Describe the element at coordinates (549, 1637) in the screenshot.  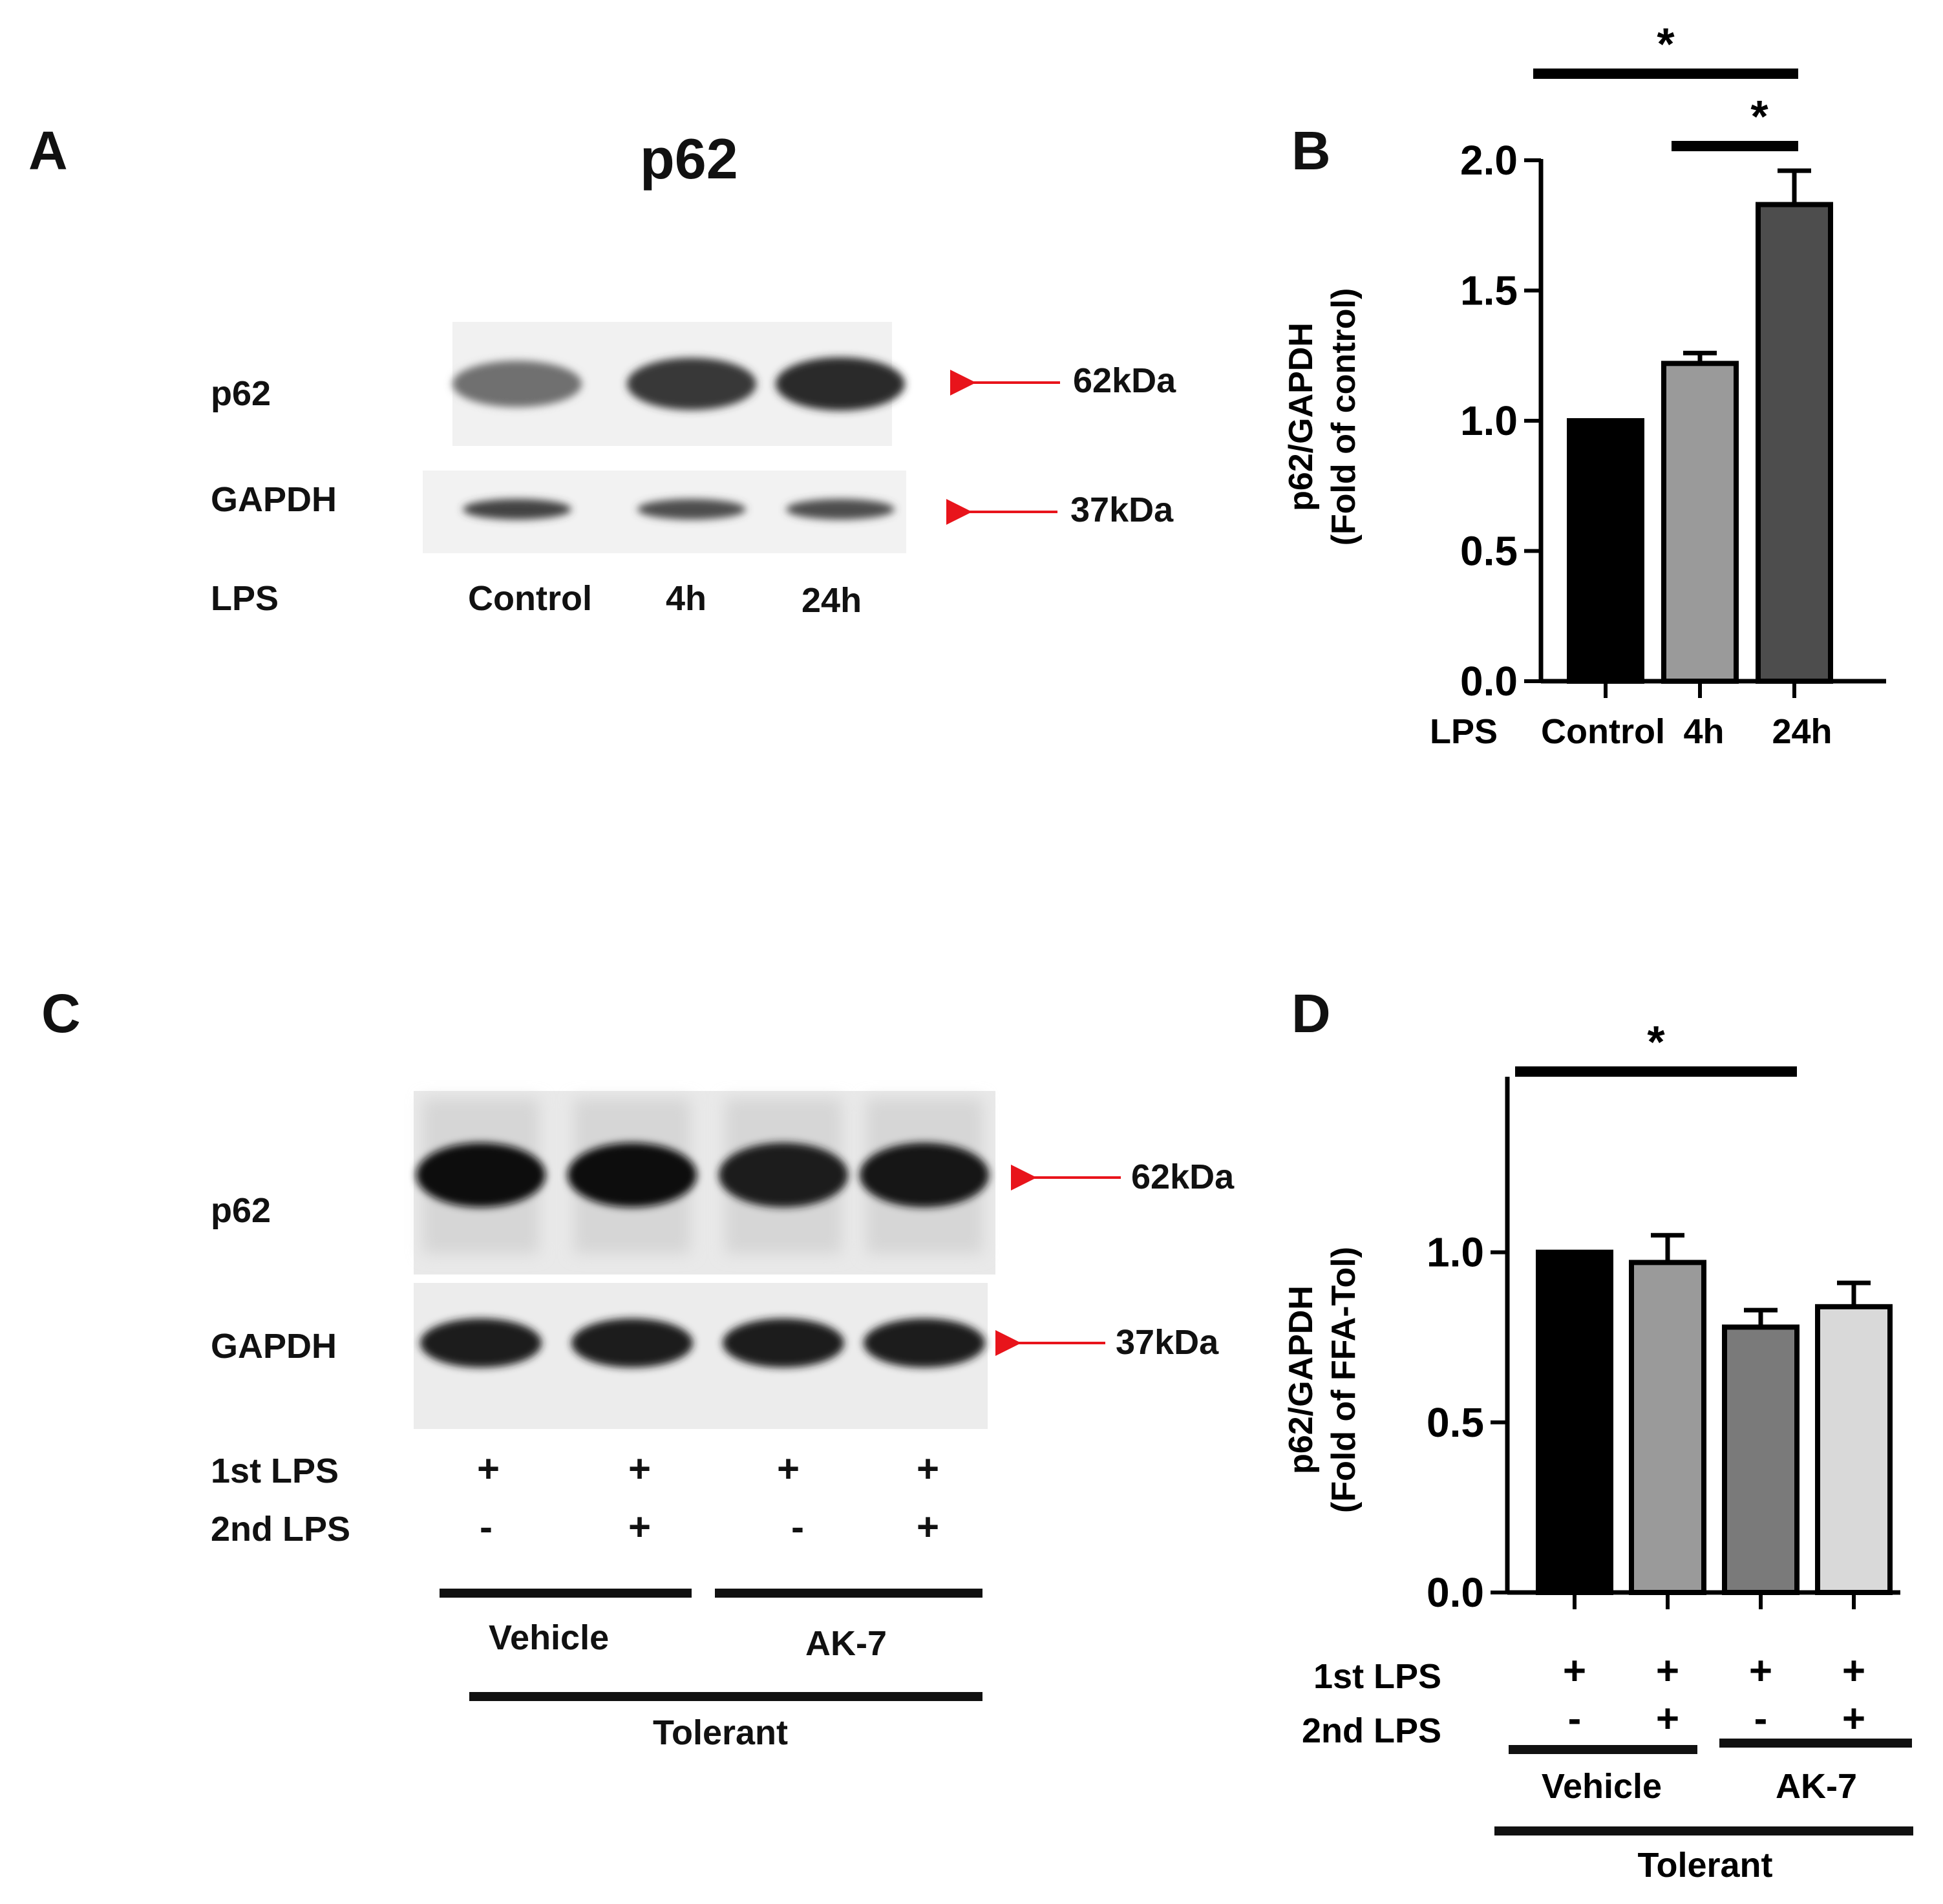
I see `panel-c-group-vehicle: Vehicle` at that location.